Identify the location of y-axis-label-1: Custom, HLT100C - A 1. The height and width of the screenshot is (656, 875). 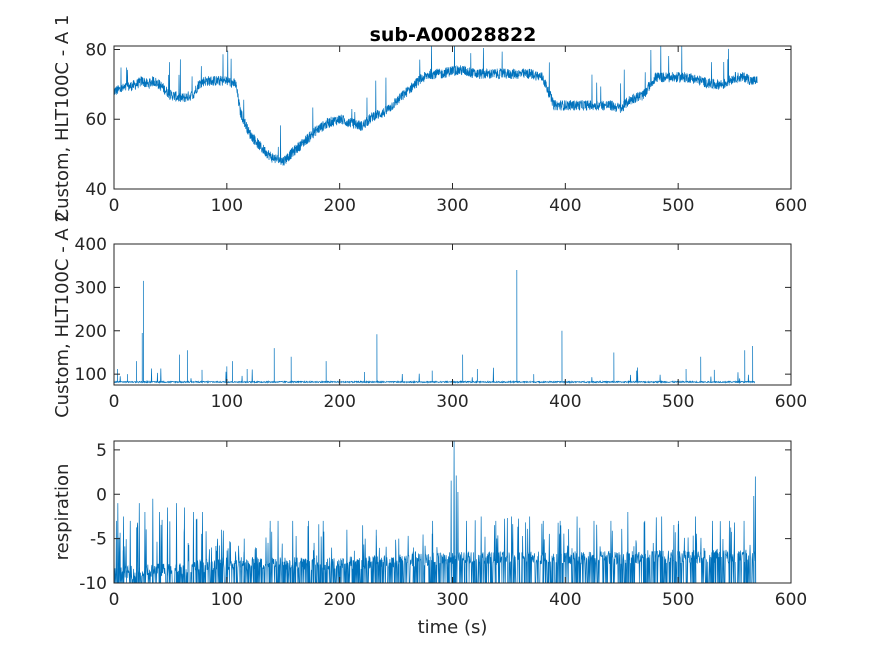
(62, 118).